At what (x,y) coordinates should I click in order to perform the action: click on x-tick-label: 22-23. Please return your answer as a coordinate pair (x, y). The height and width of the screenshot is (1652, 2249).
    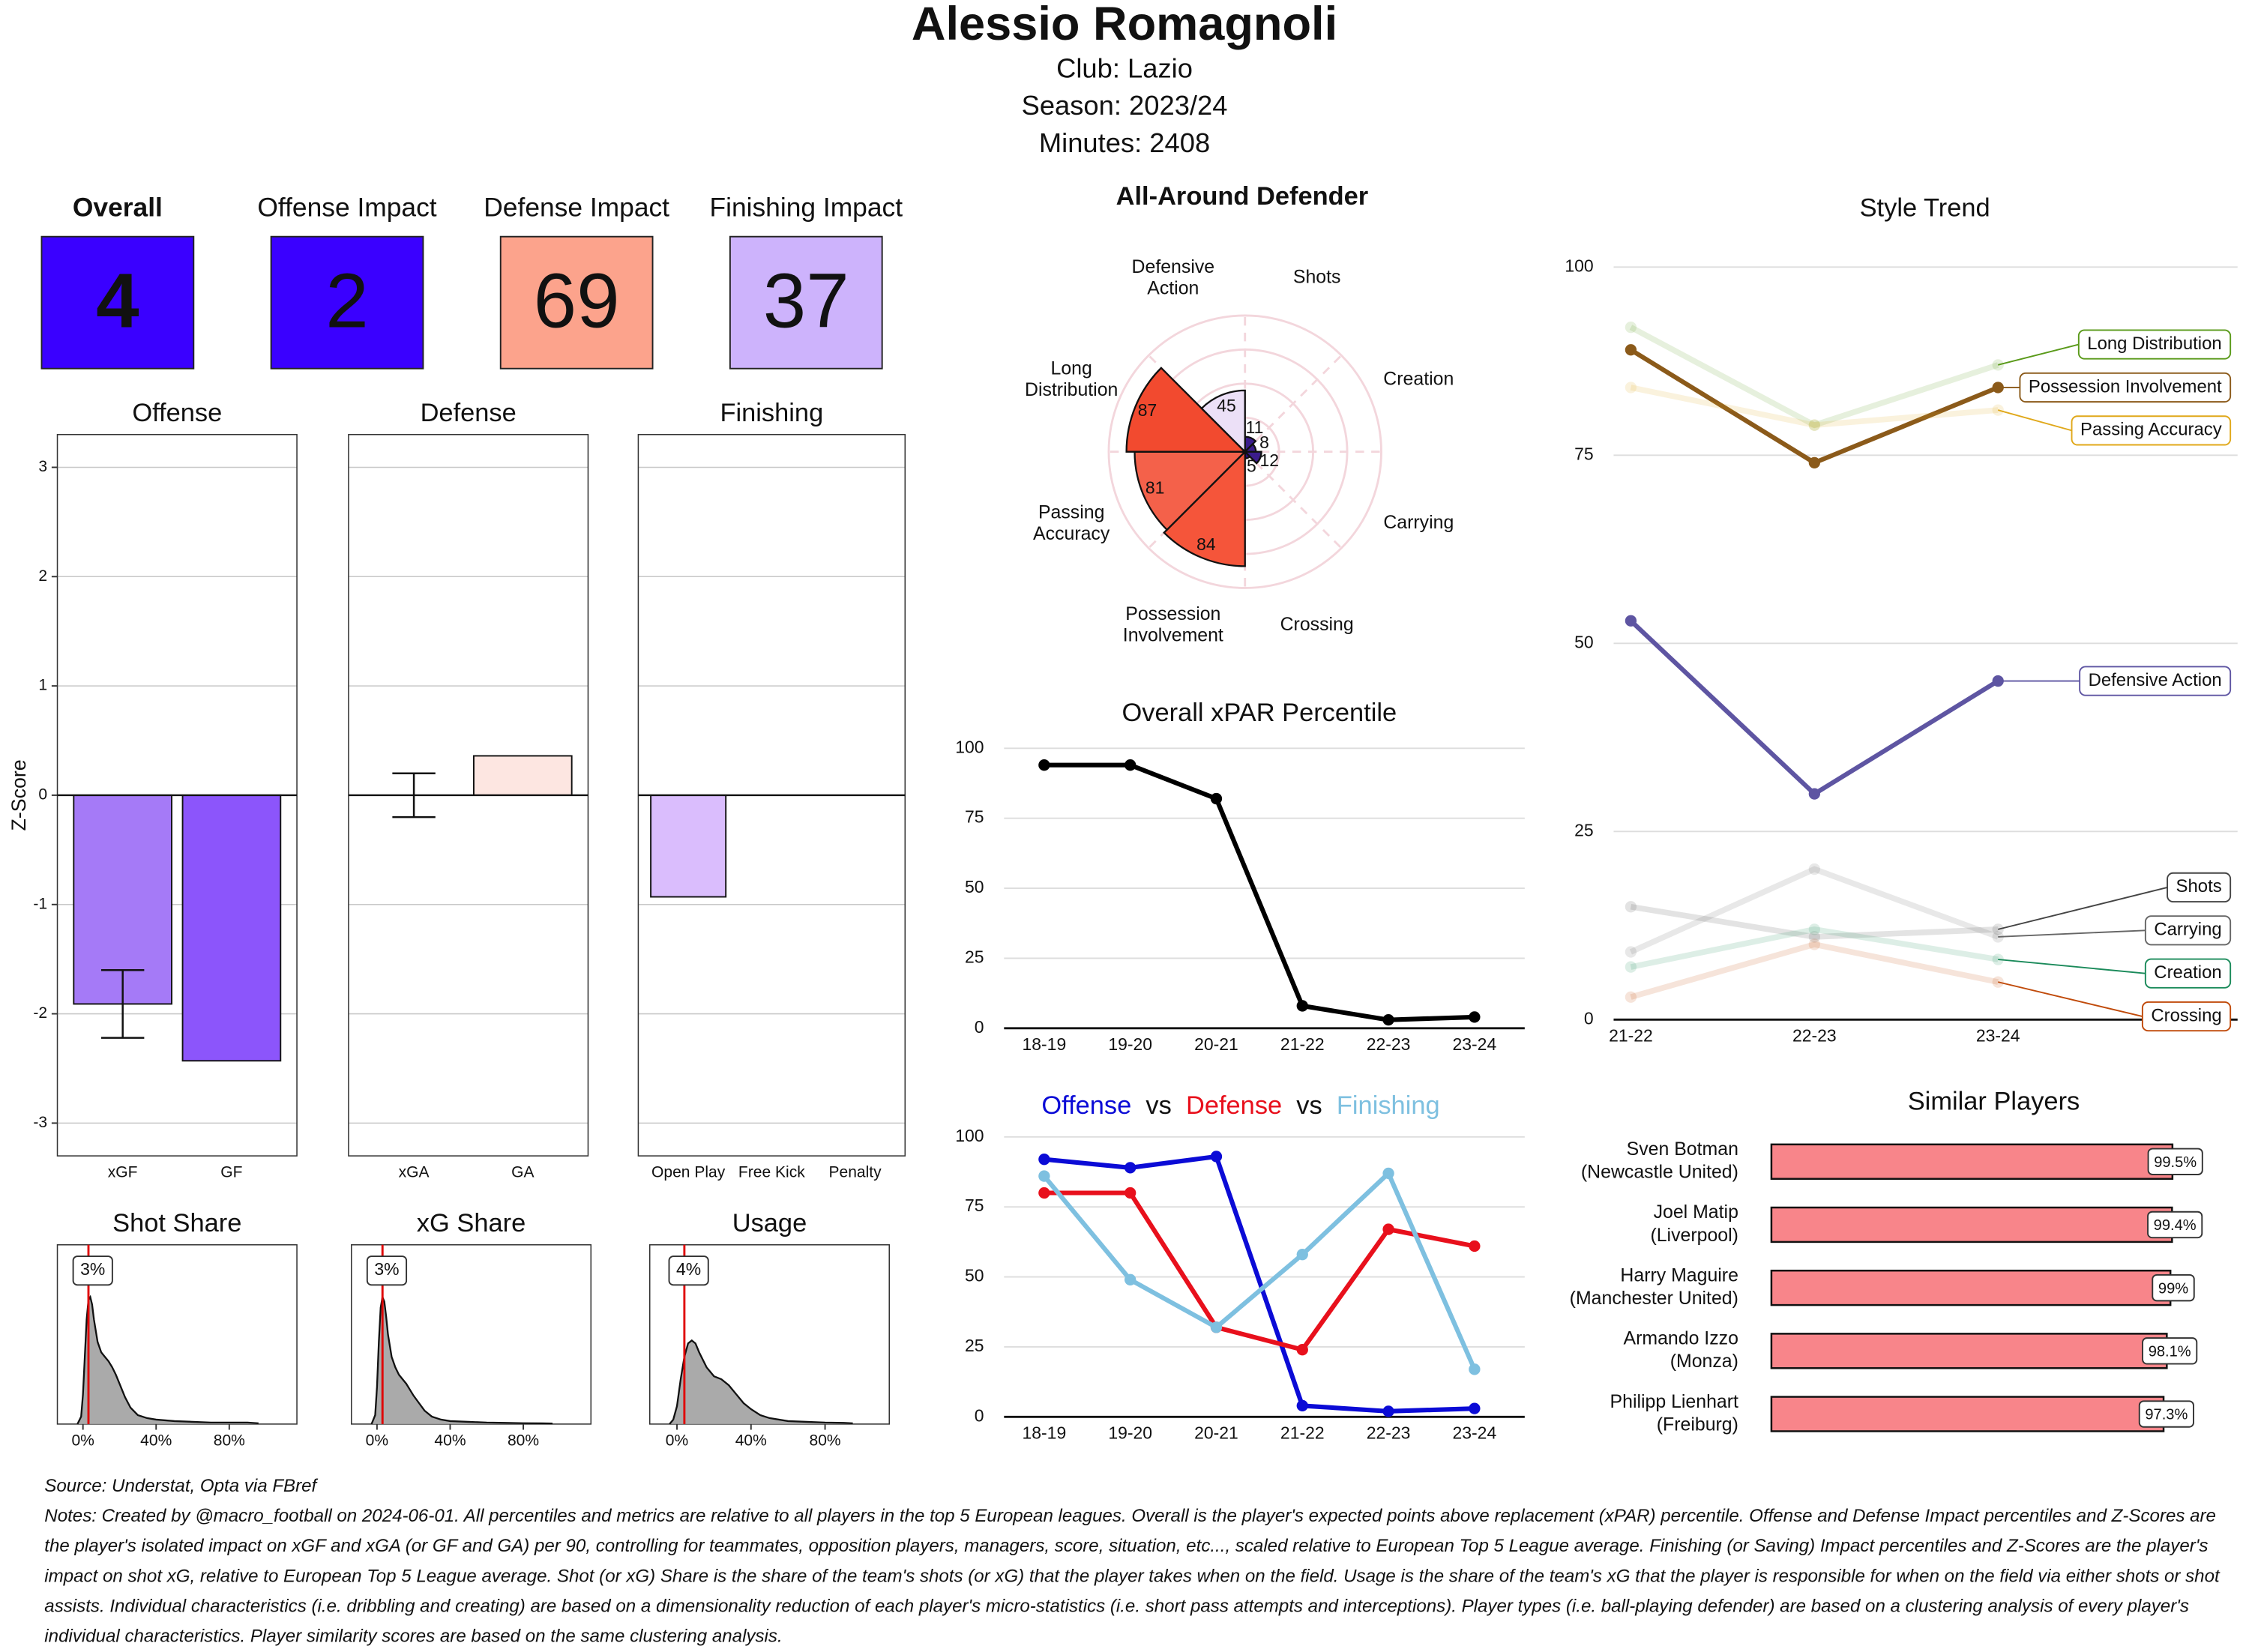
    Looking at the image, I should click on (1389, 1432).